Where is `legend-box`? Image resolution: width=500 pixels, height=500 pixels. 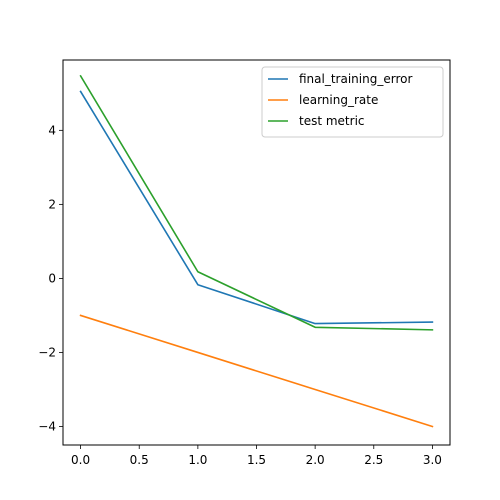
legend-box is located at coordinates (352, 102).